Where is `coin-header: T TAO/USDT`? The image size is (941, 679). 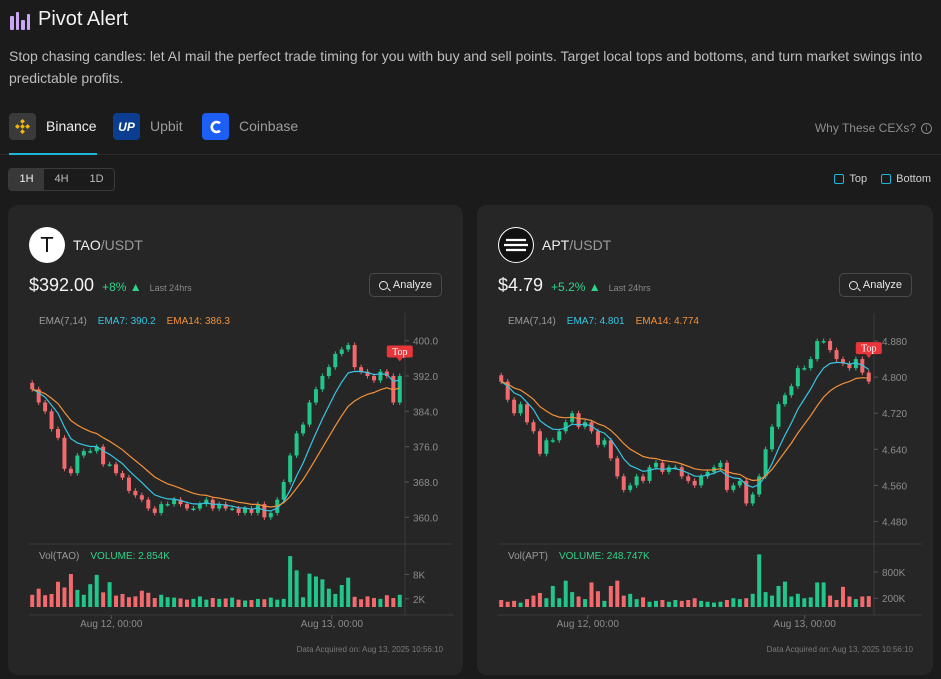 coin-header: T TAO/USDT is located at coordinates (86, 245).